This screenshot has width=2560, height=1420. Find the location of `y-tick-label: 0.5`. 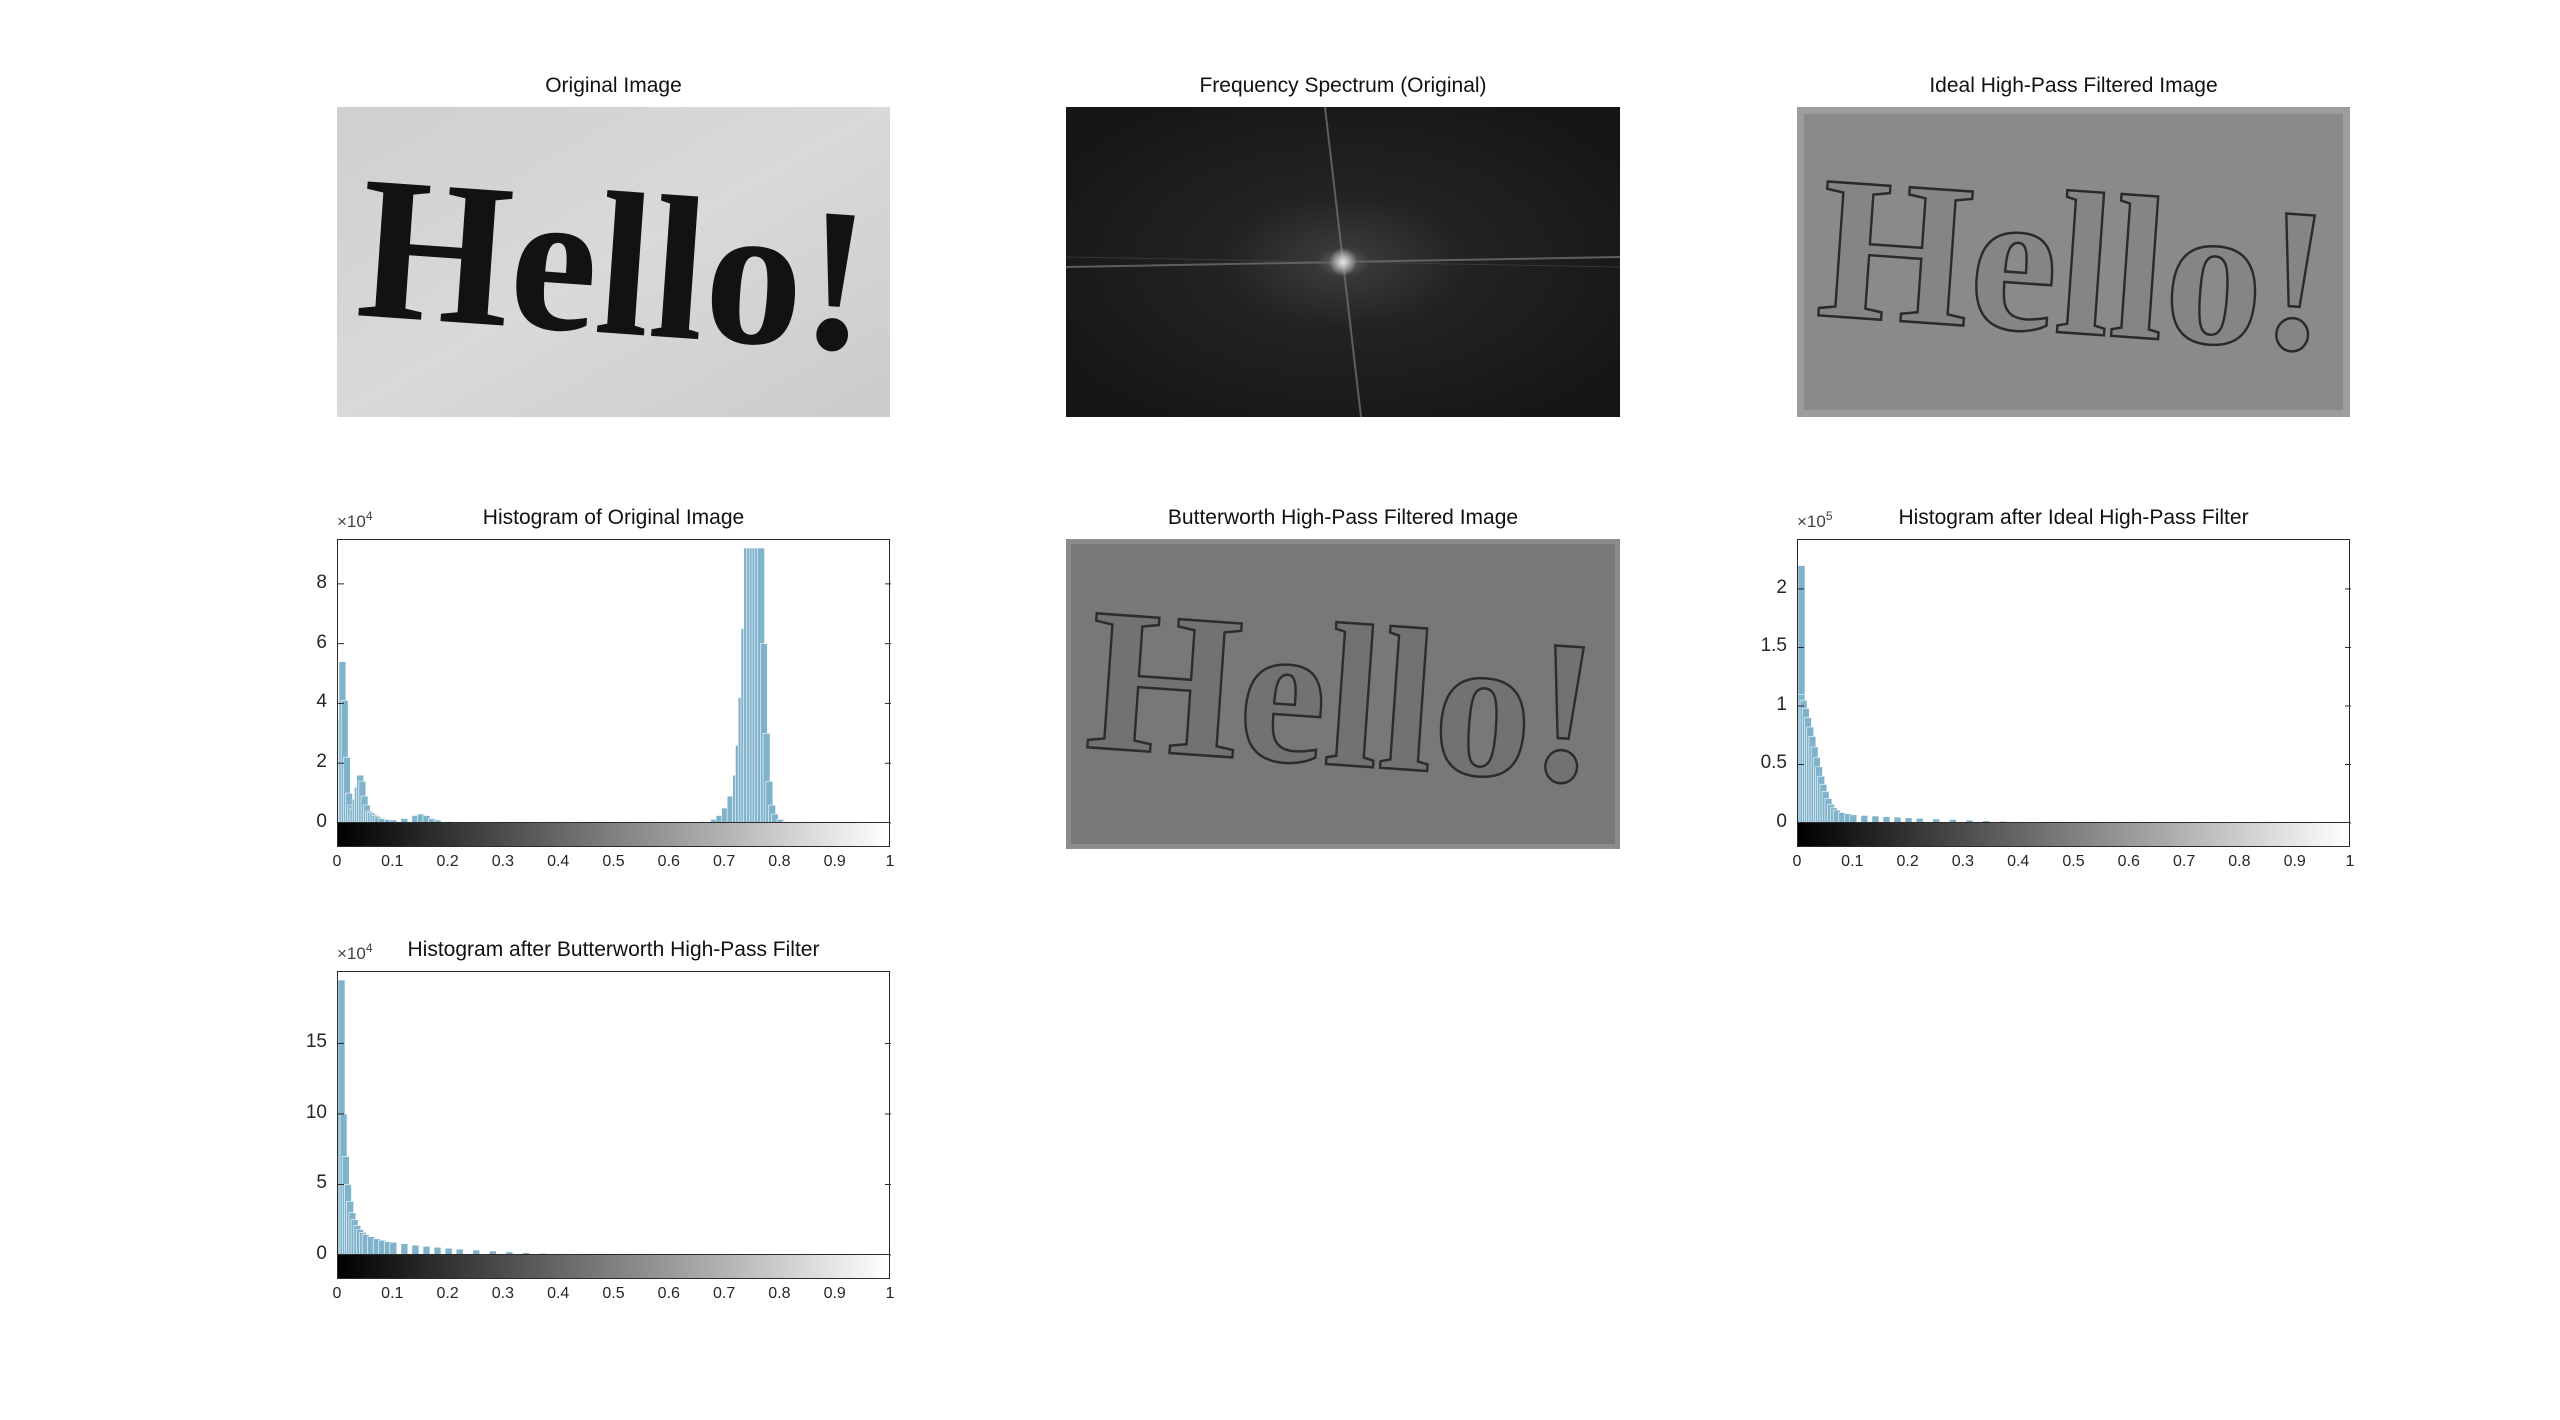

y-tick-label: 0.5 is located at coordinates (1773, 763).